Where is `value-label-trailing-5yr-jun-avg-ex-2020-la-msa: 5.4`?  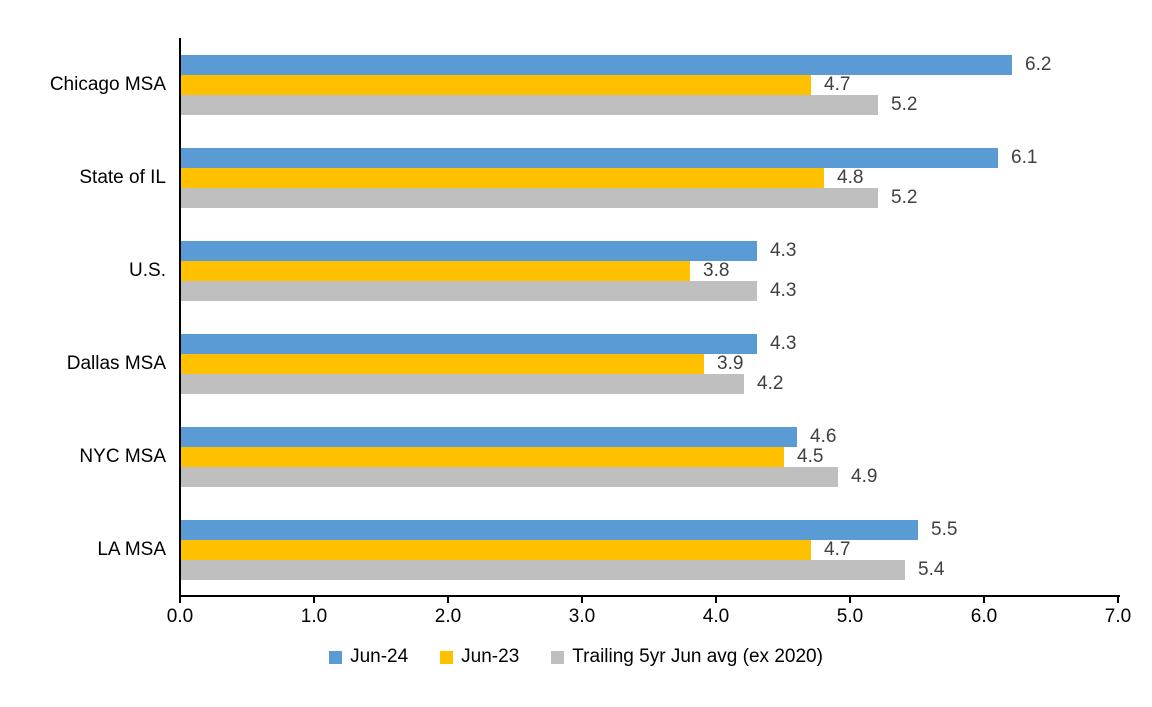 value-label-trailing-5yr-jun-avg-ex-2020-la-msa: 5.4 is located at coordinates (931, 569).